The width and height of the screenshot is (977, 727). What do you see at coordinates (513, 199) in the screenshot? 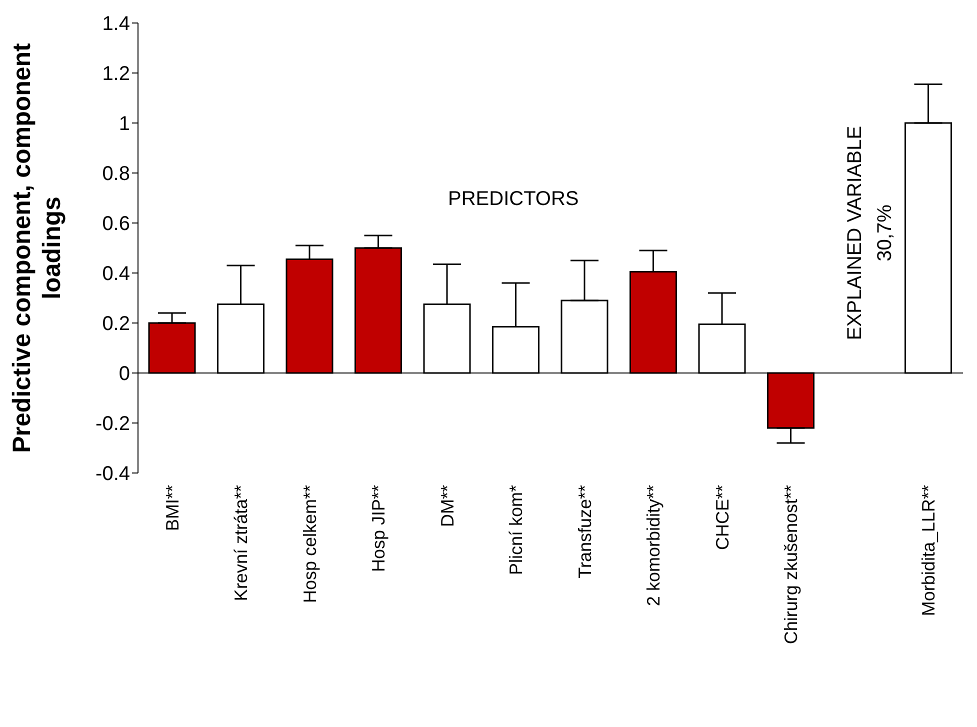
I see `predictors-note: PREDICTORS` at bounding box center [513, 199].